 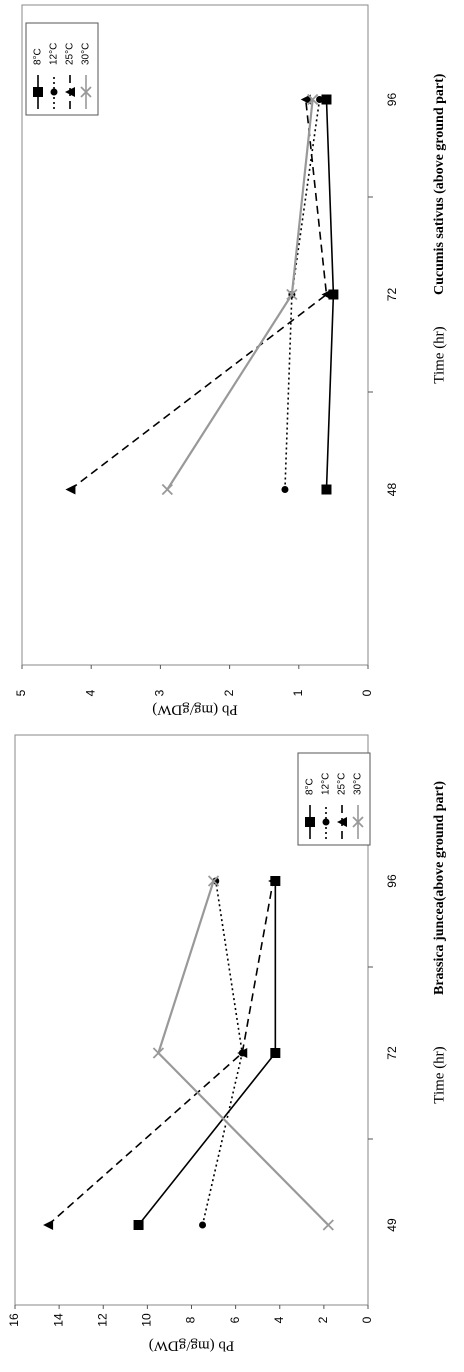 I want to click on y-tick-label: 3, so click(x=160, y=692).